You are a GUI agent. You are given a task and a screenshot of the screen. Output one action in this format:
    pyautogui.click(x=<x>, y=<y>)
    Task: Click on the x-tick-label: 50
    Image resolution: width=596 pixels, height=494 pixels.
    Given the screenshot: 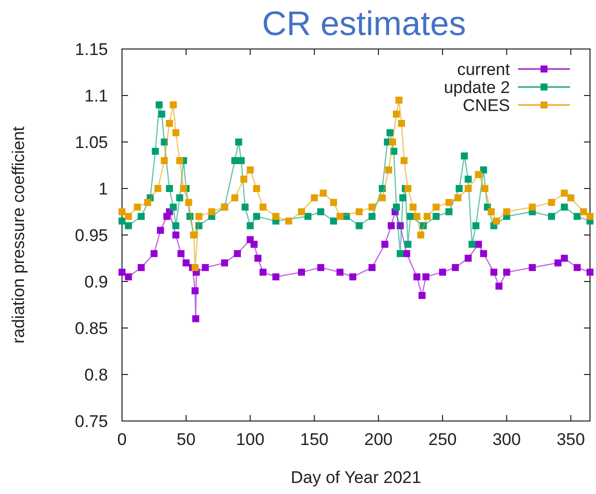 What is the action you would take?
    pyautogui.click(x=186, y=439)
    